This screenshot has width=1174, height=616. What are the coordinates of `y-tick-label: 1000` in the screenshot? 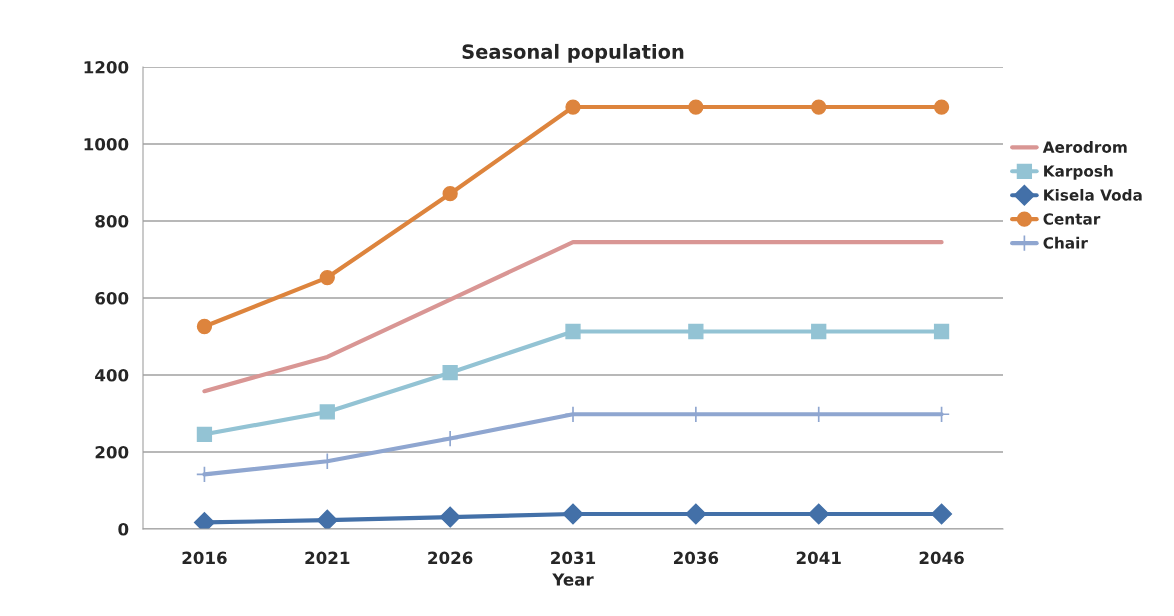 It's located at (106, 144).